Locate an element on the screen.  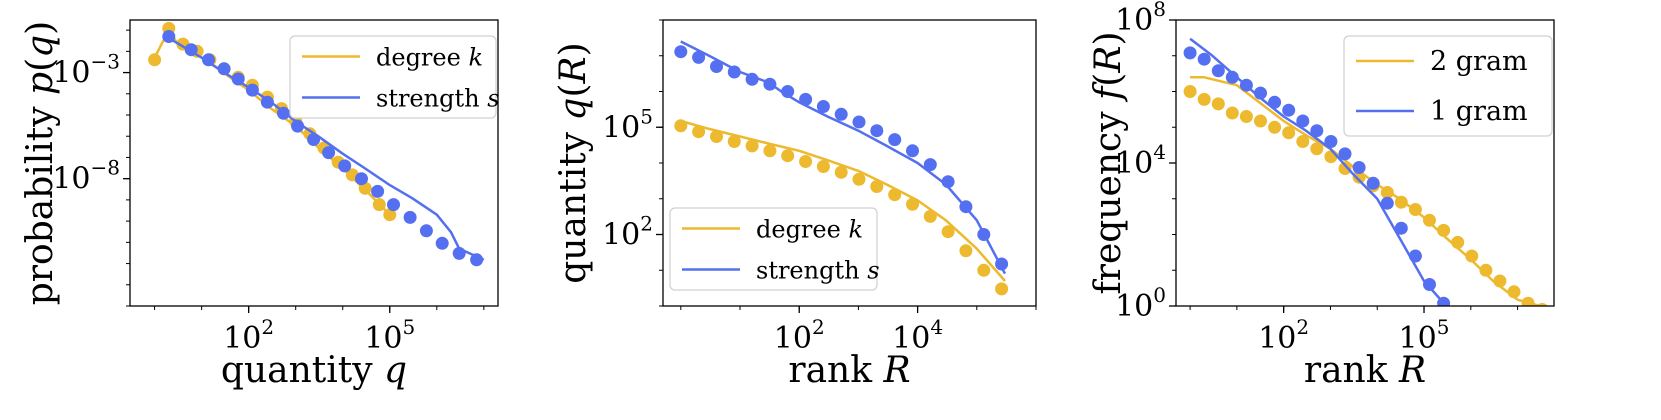
y-axis-label: frequency f(R) is located at coordinates (1108, 162).